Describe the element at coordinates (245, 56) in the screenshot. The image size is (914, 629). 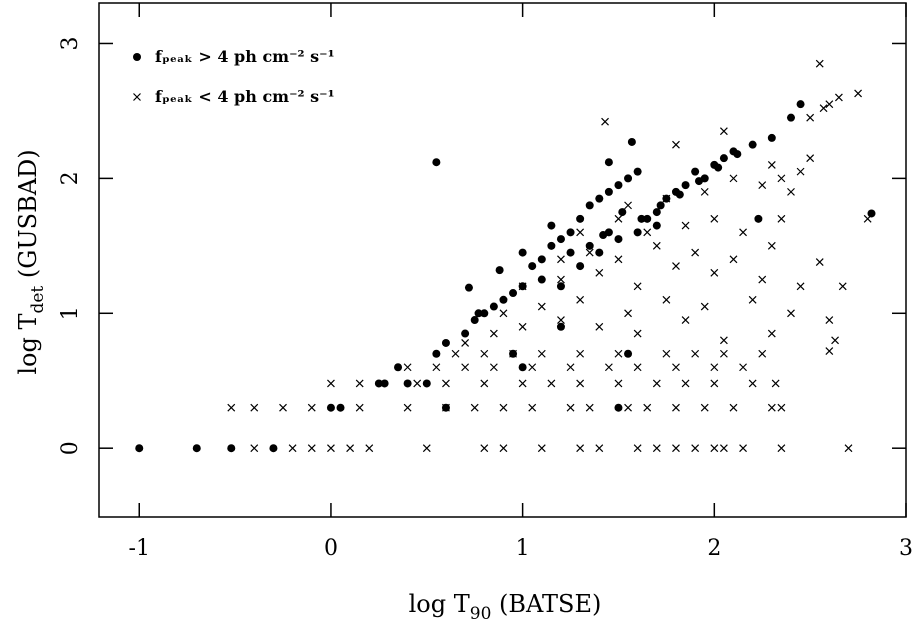
I see `legend-label: fₚₑₐₖ > 4 ph cm⁻² s⁻¹` at that location.